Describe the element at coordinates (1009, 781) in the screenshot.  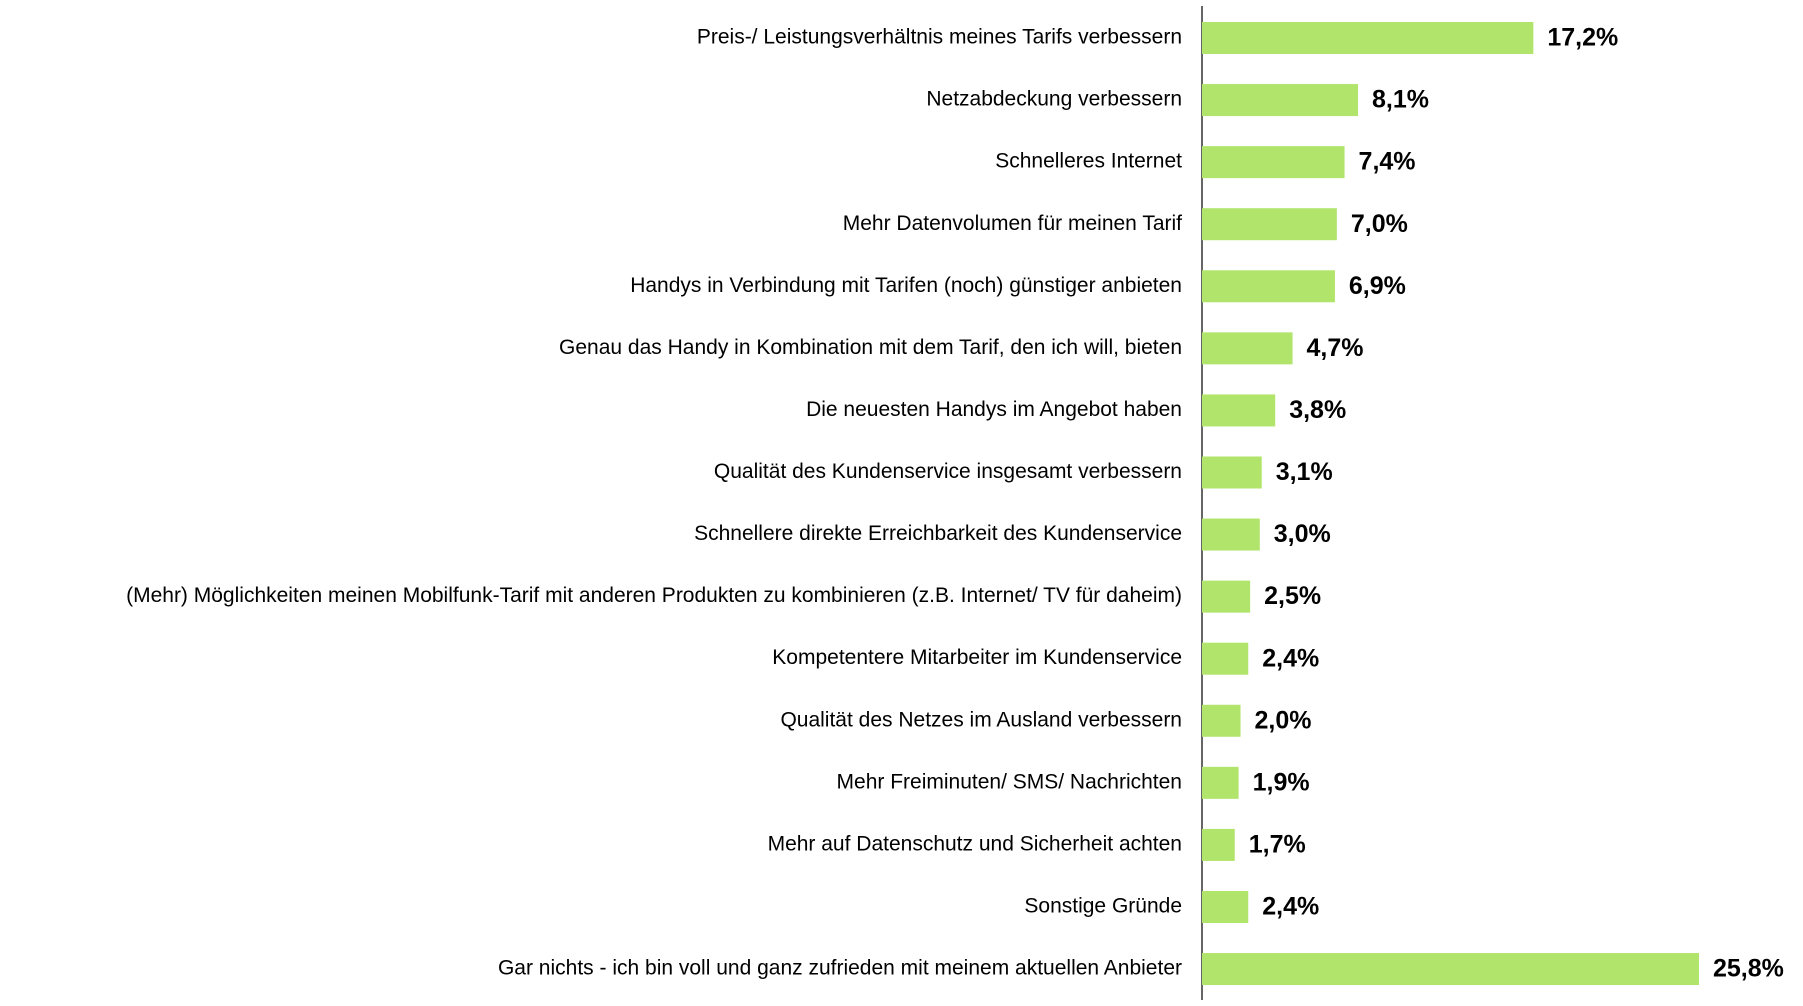
I see `category-label: Mehr Freiminuten/ SMS/ Nachrichten` at that location.